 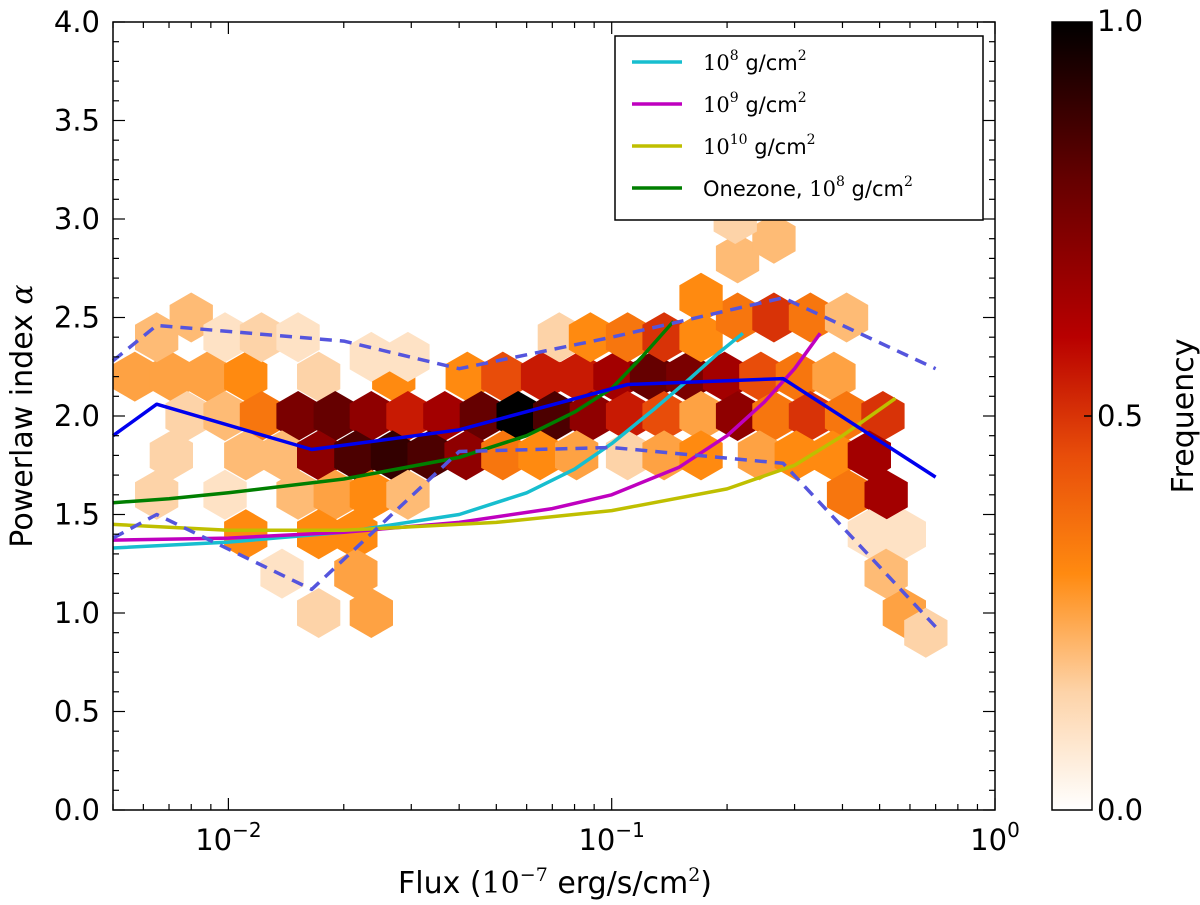 What do you see at coordinates (1120, 21) in the screenshot?
I see `colorbar-tick-label: 1.0` at bounding box center [1120, 21].